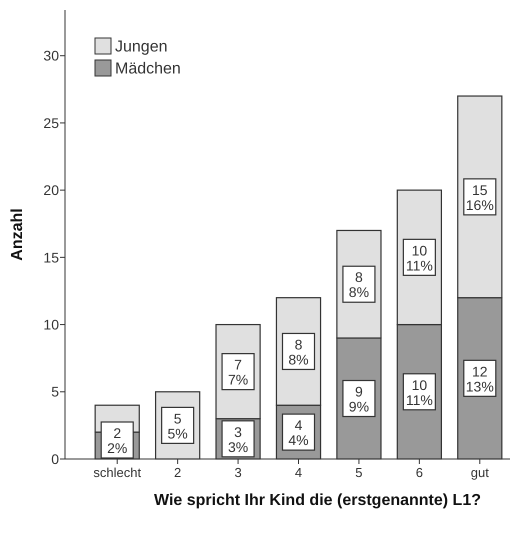  Describe the element at coordinates (55, 458) in the screenshot. I see `y-tick-label: 0` at that location.